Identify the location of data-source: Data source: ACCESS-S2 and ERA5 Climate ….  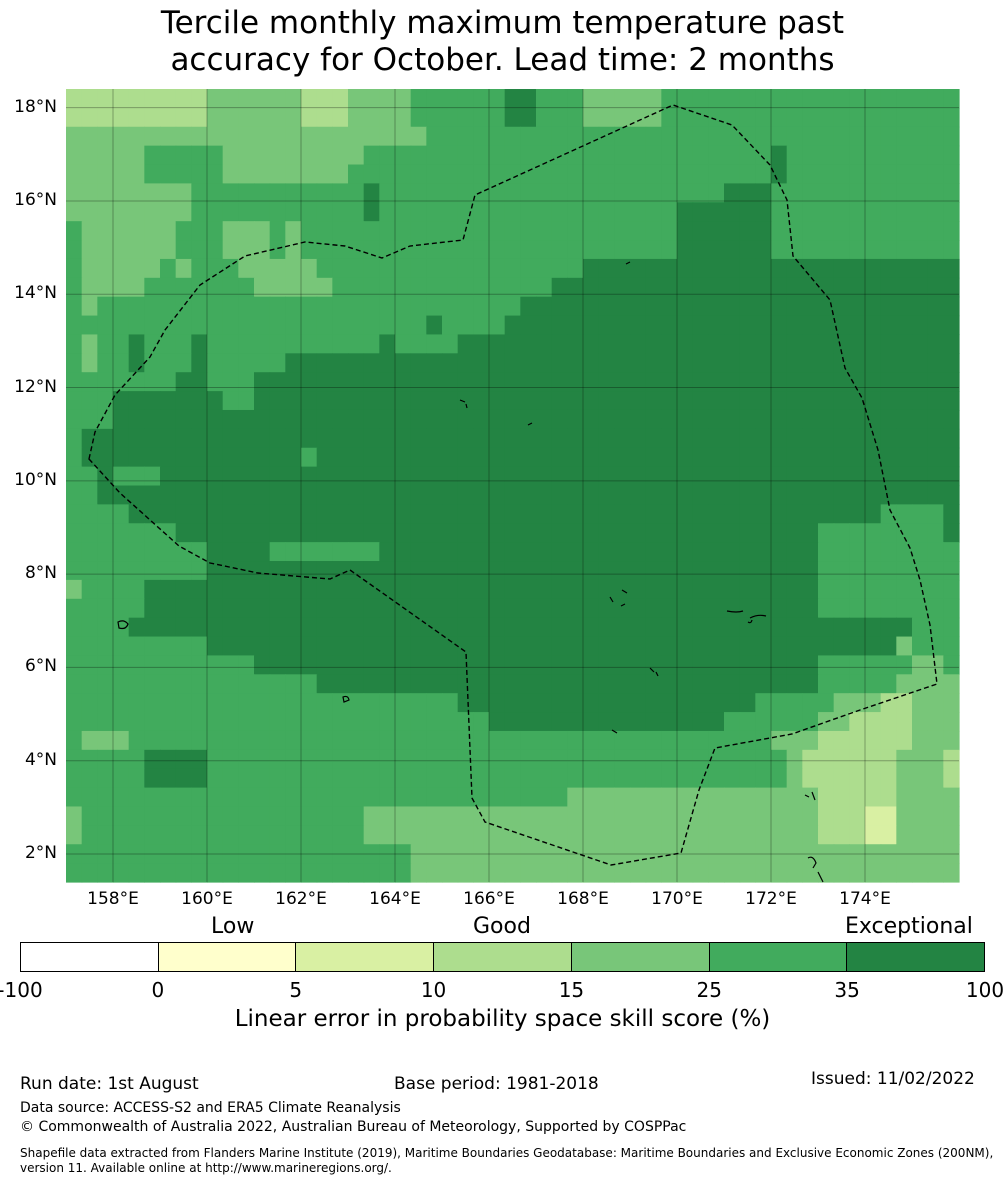
(210, 1108).